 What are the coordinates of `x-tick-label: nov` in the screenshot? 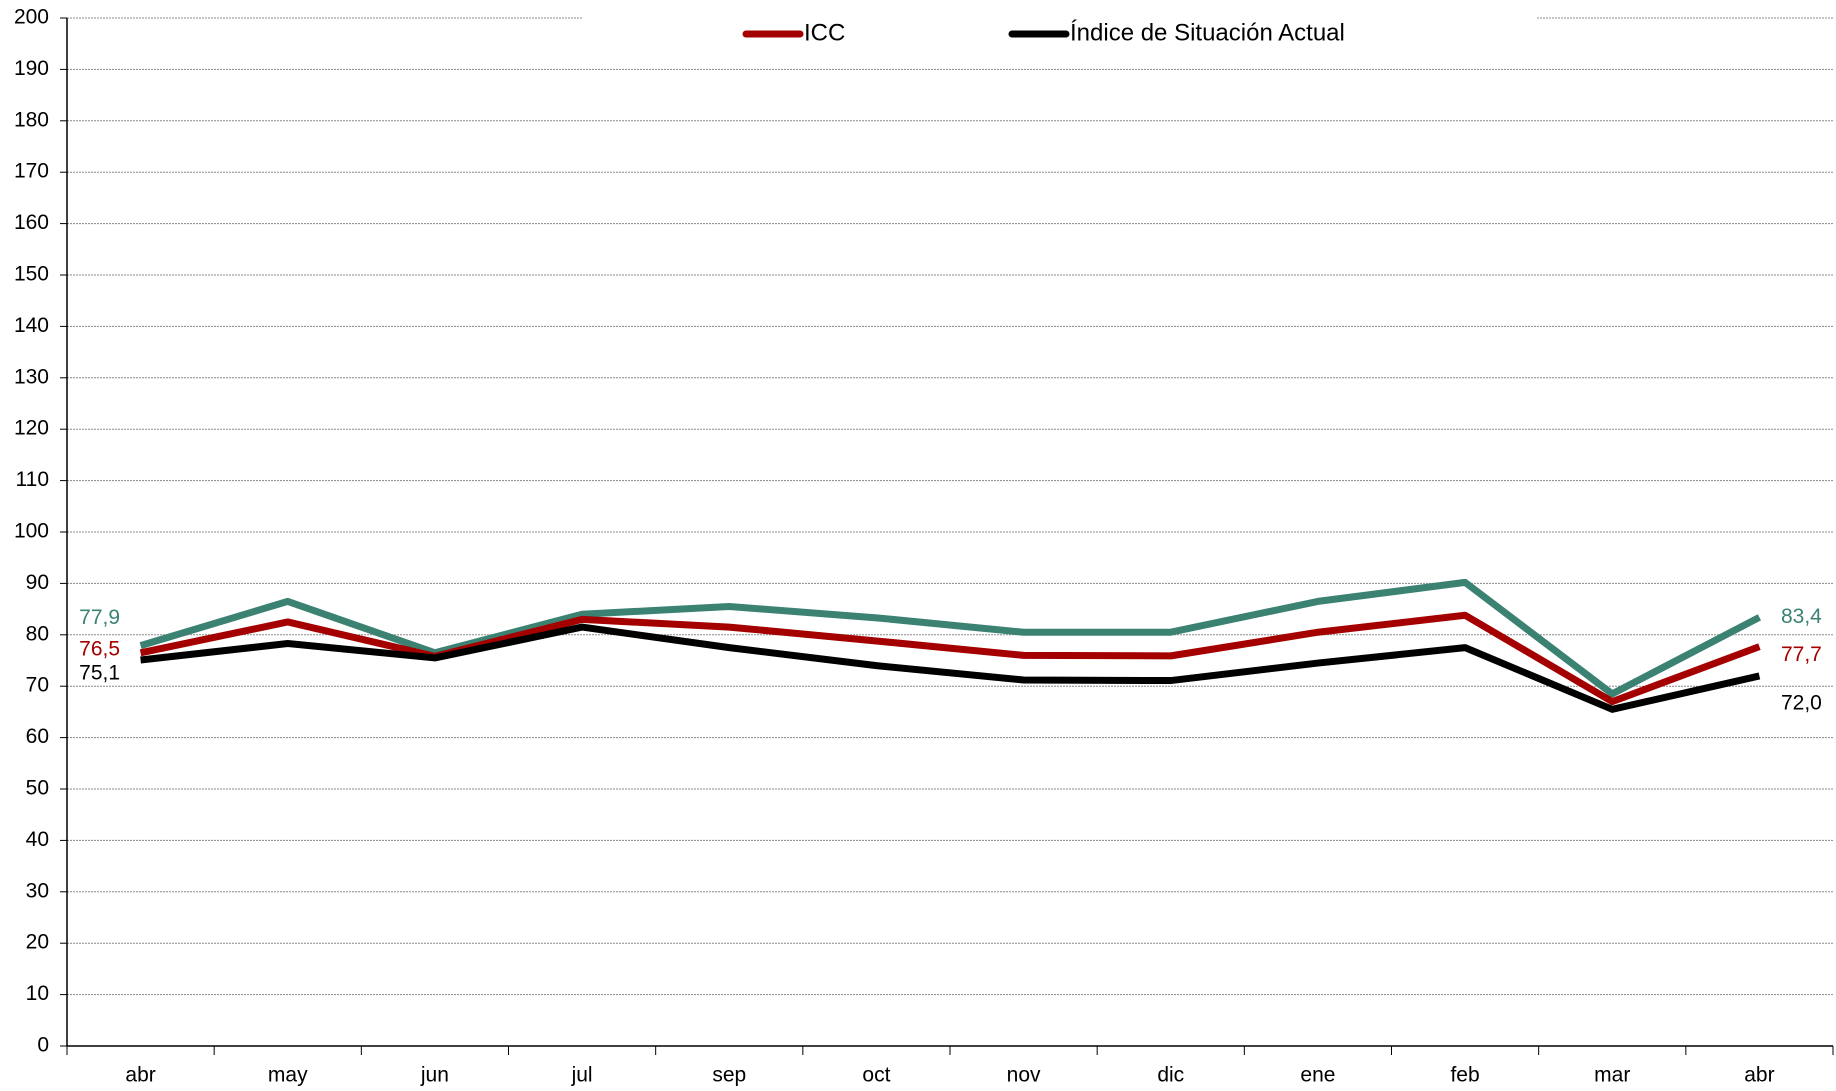 It's located at (1024, 1075).